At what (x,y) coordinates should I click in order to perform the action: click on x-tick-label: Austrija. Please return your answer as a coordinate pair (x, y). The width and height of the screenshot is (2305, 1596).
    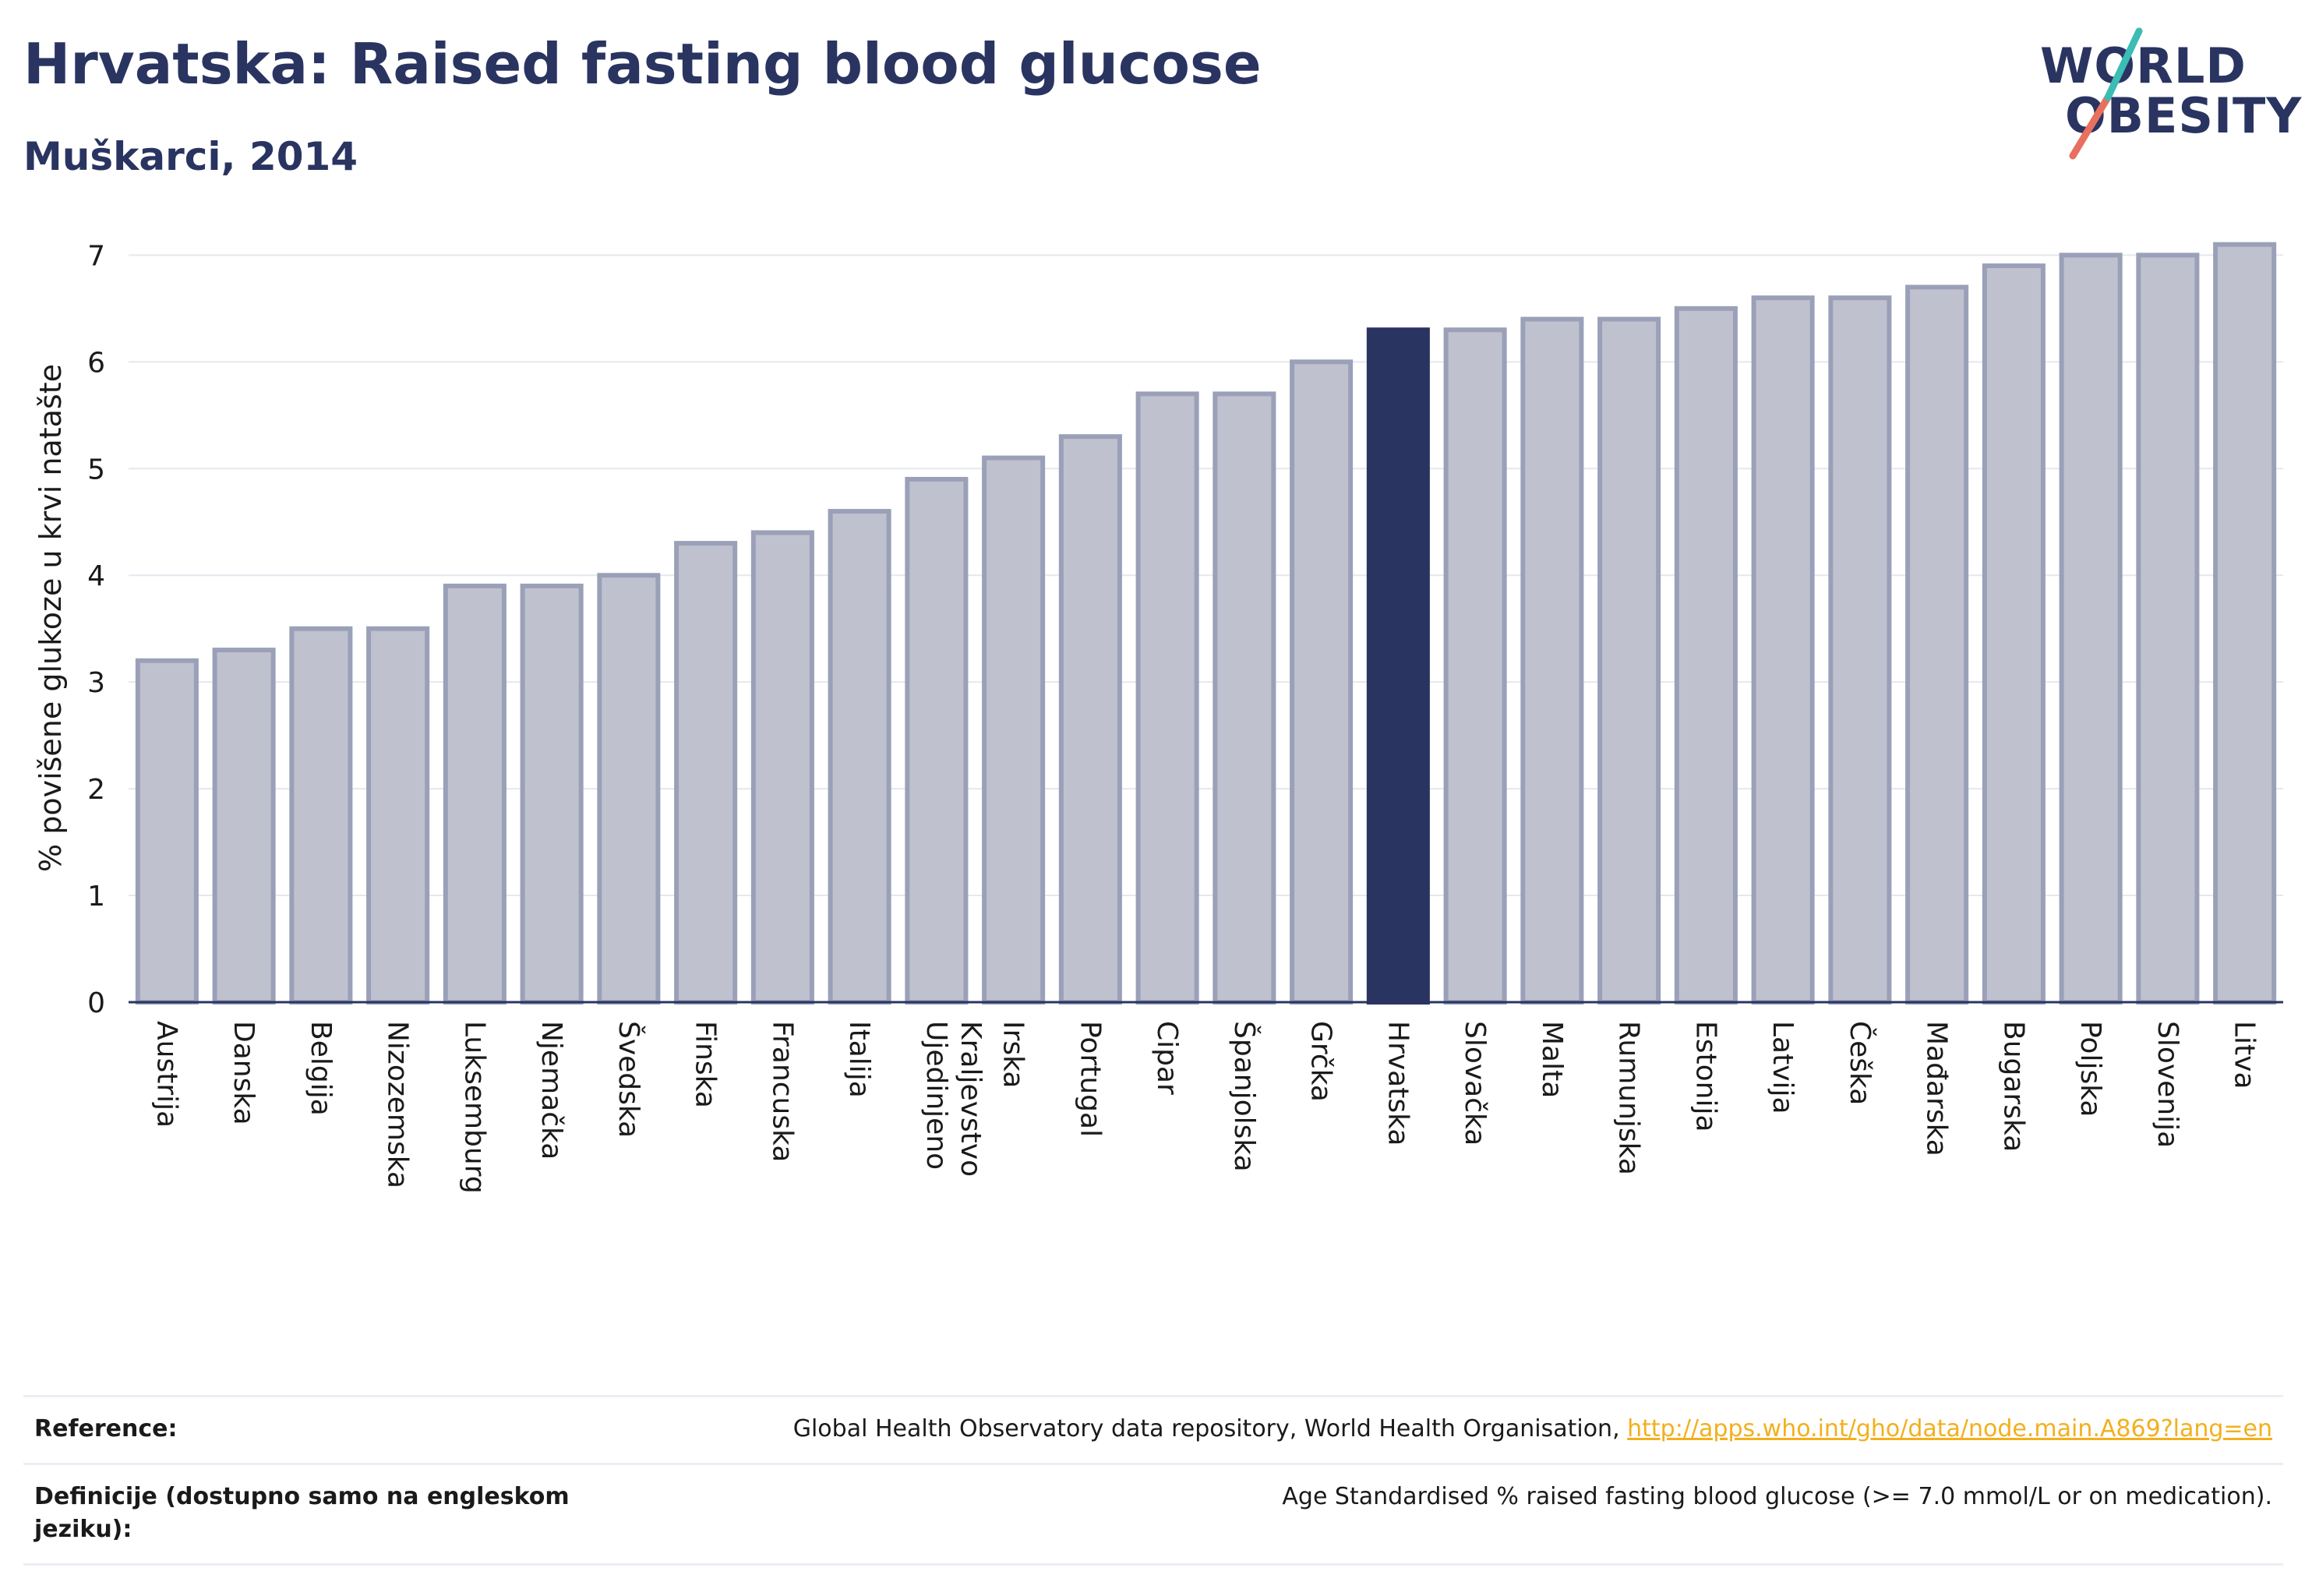
    Looking at the image, I should click on (166, 1074).